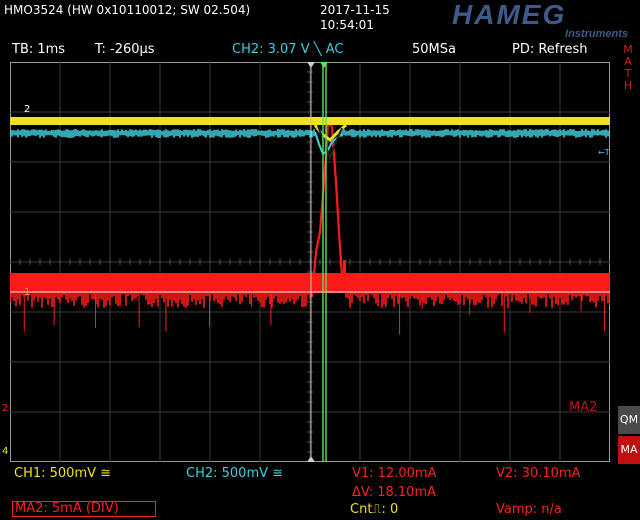  I want to click on ch4-marker: 4, so click(5, 451).